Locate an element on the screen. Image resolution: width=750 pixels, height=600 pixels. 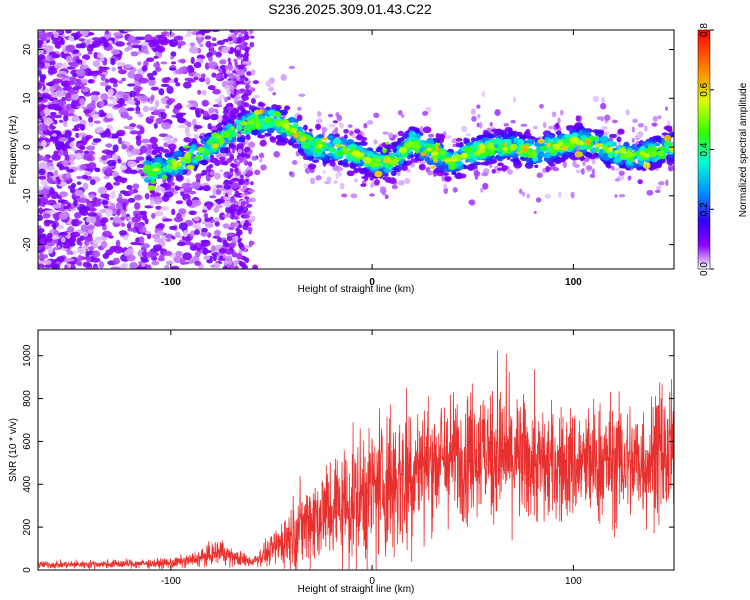
heatmap-cell-1950 is located at coordinates (250, 200).